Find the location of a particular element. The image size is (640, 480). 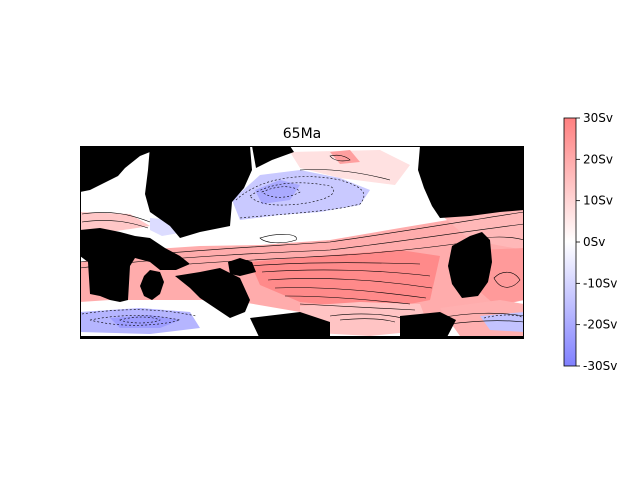

colorbar-gradient is located at coordinates (570, 242).